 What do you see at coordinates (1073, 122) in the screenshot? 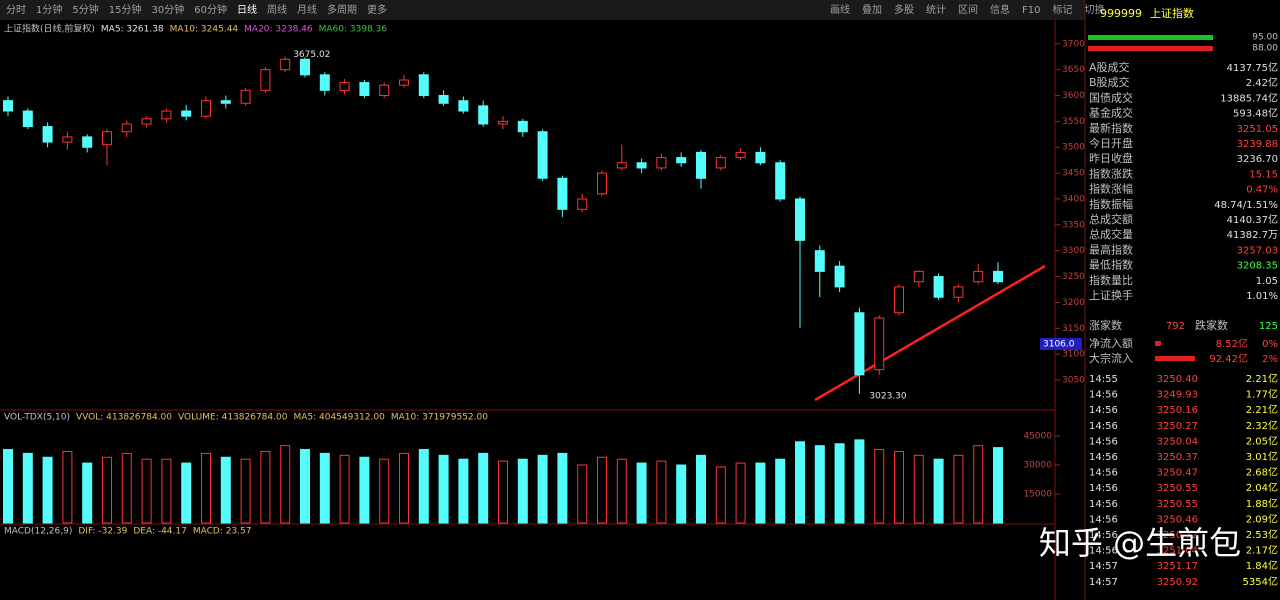
I see `y-tick-label: 3550` at bounding box center [1073, 122].